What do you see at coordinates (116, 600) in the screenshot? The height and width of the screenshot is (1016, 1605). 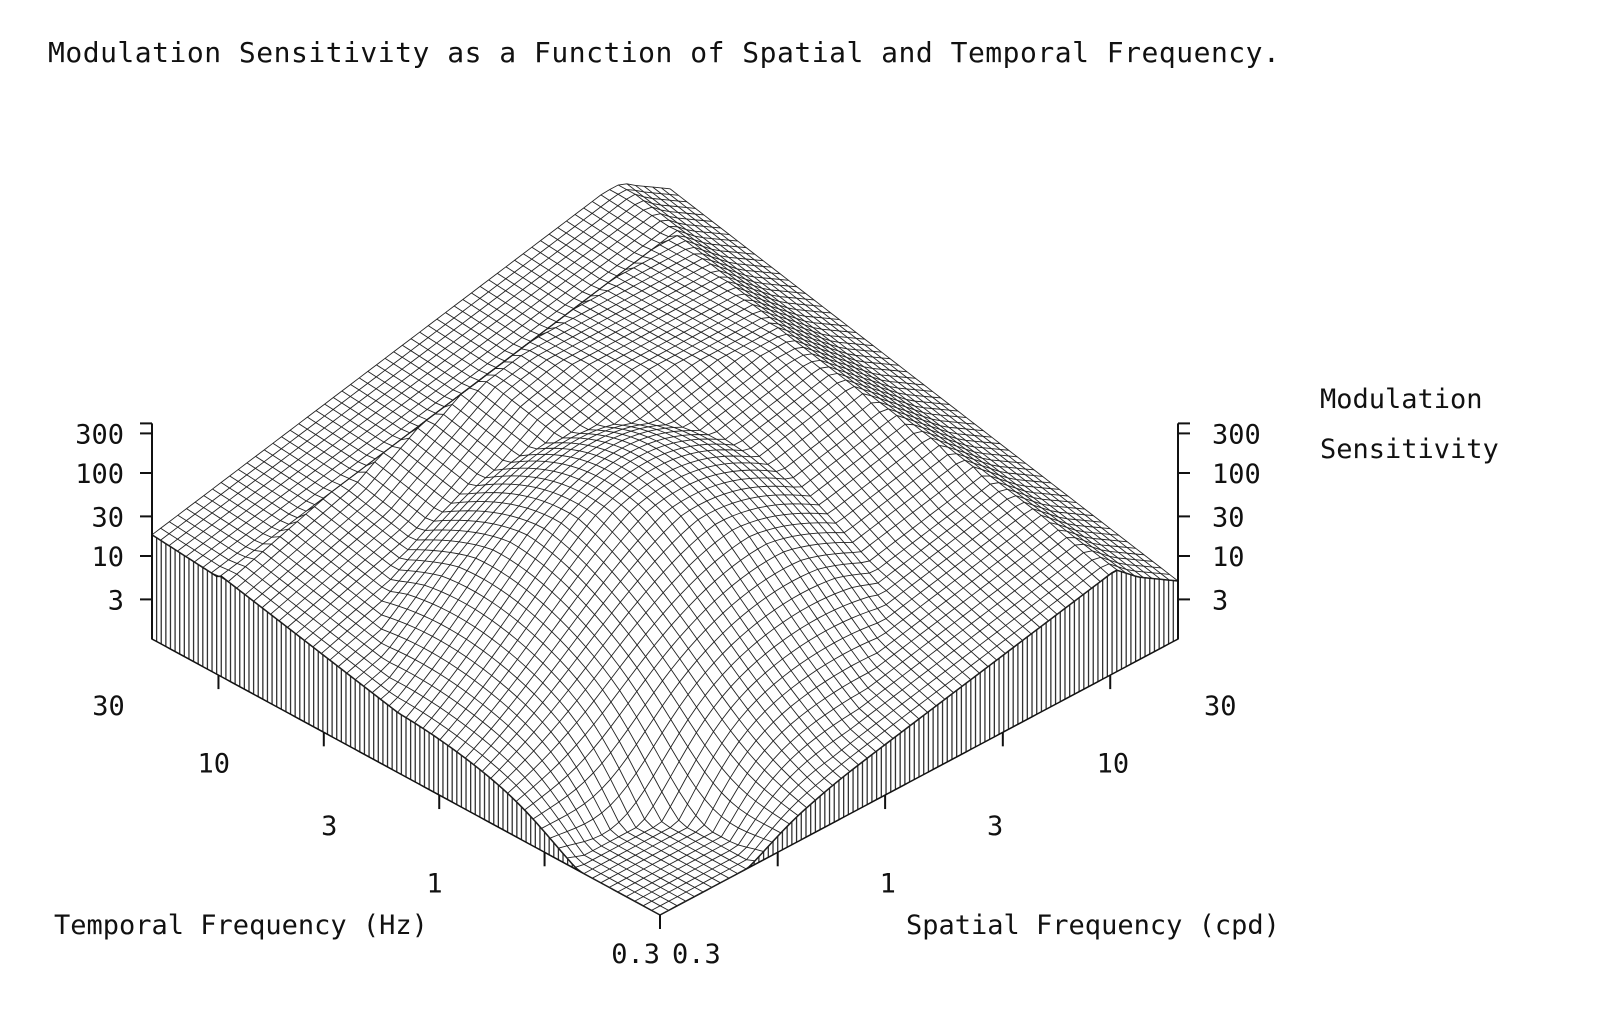 I see `z-tick-label-left: 3` at bounding box center [116, 600].